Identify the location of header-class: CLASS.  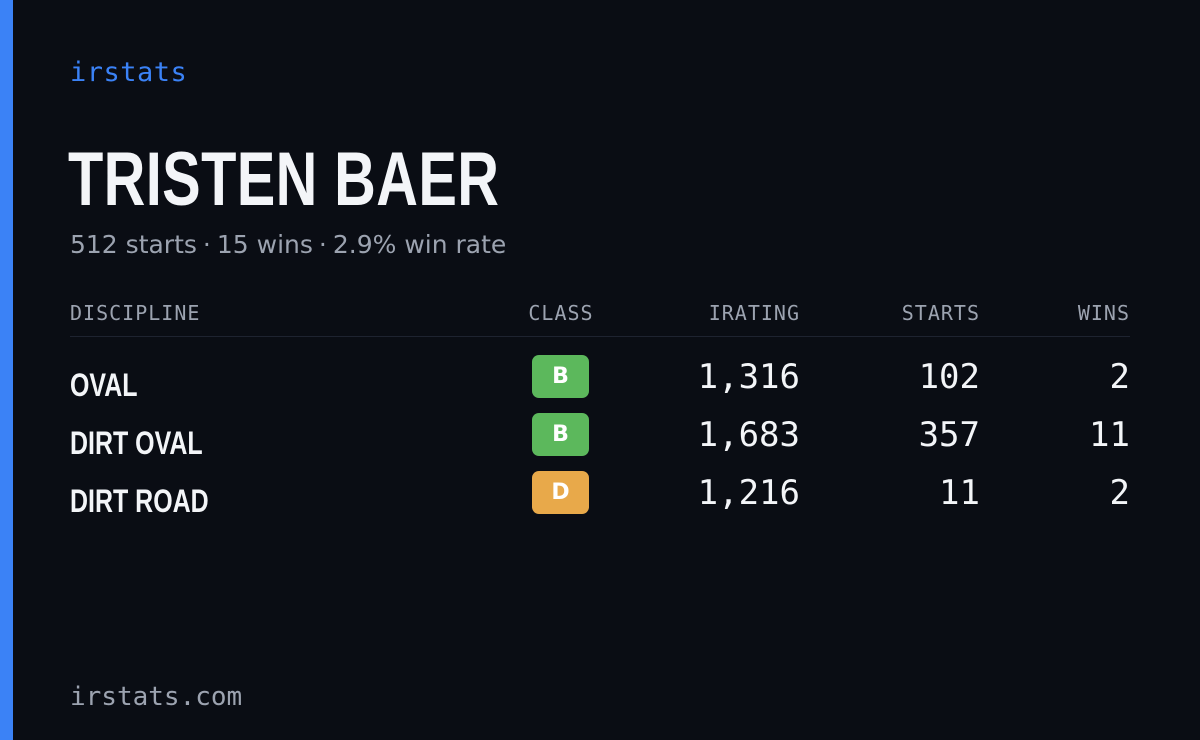
(561, 313).